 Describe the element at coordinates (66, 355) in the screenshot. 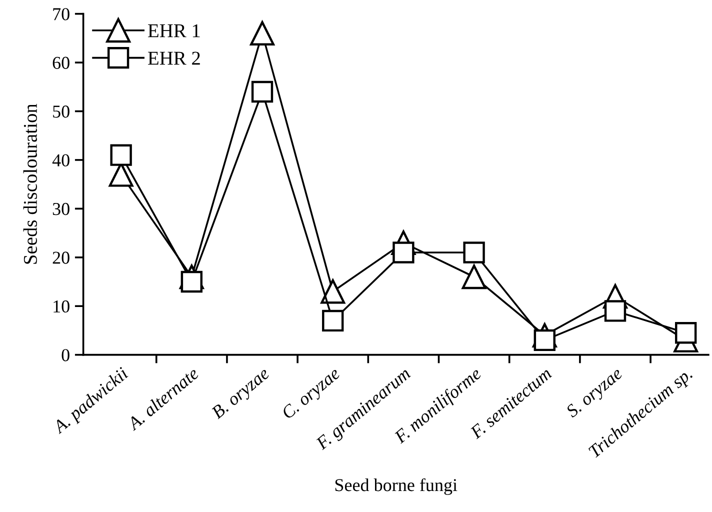

I see `y-tick-label: 0` at that location.